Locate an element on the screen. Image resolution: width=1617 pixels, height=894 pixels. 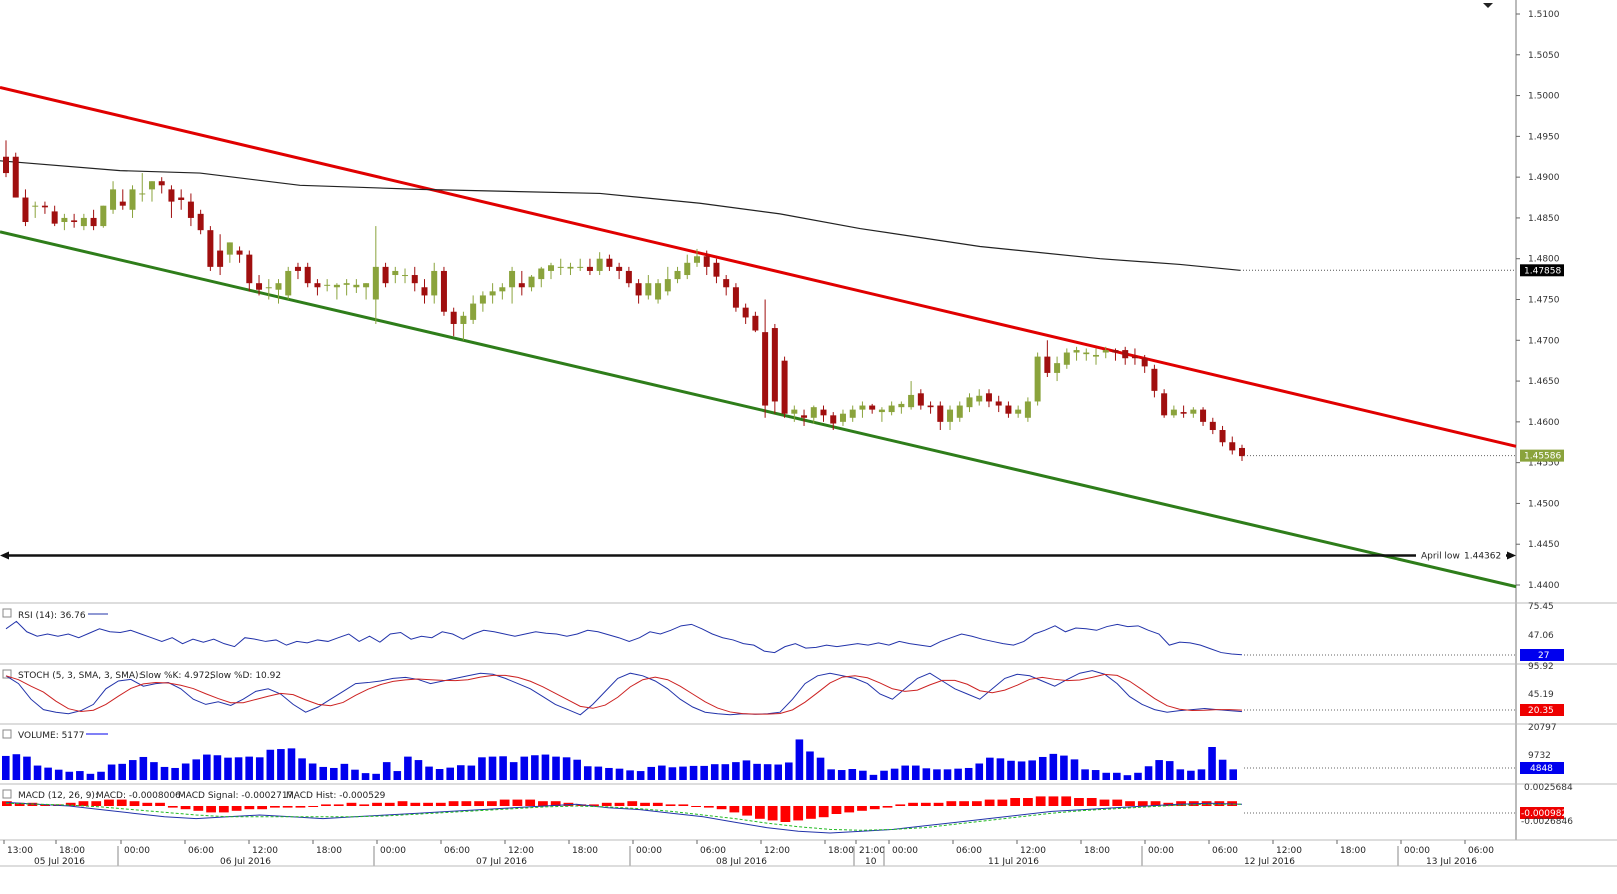
price-tick-label: 1.4650 is located at coordinates (1544, 382).